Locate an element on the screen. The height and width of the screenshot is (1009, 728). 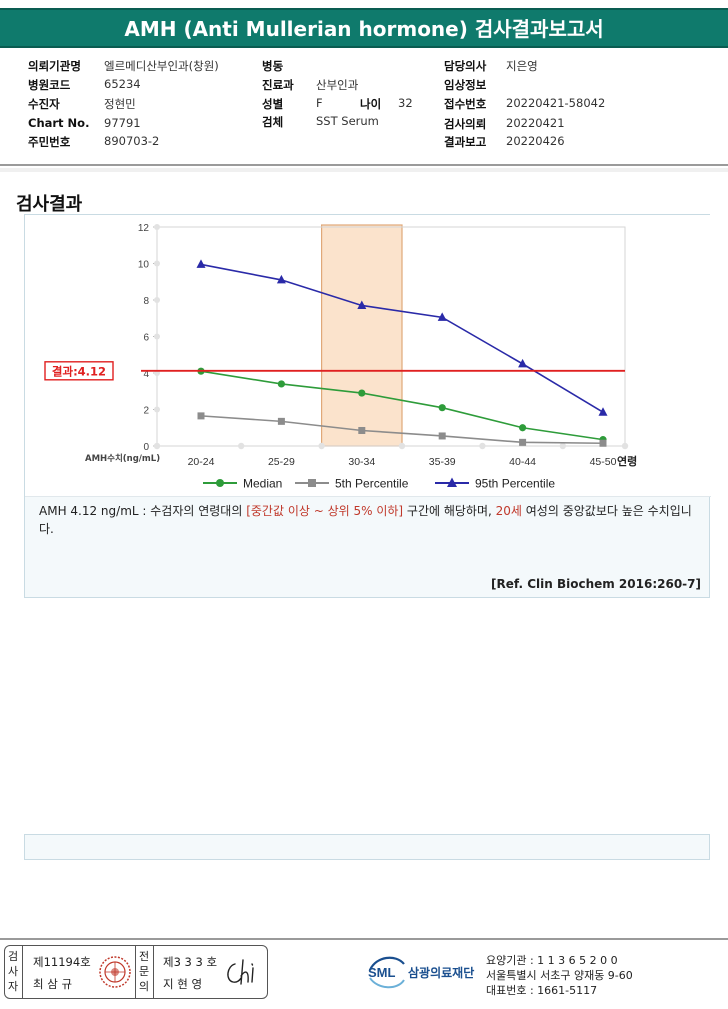
doctor-label: 담당의사 is located at coordinates (465, 66).